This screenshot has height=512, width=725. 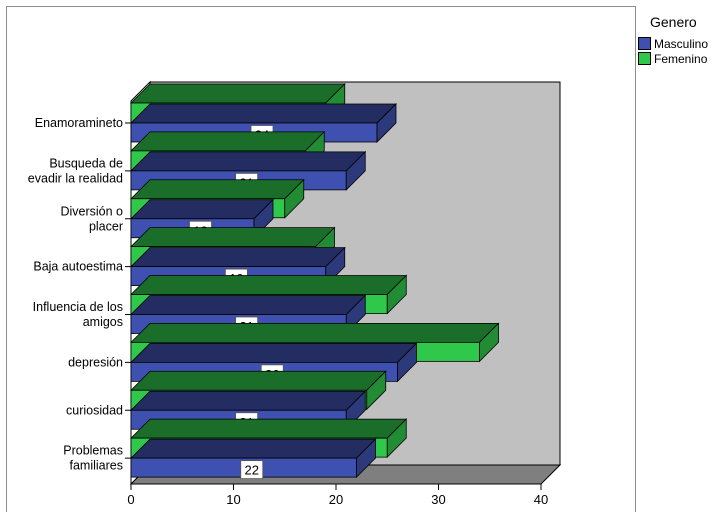 I want to click on bar-masculino-4-top, so click(x=248, y=305).